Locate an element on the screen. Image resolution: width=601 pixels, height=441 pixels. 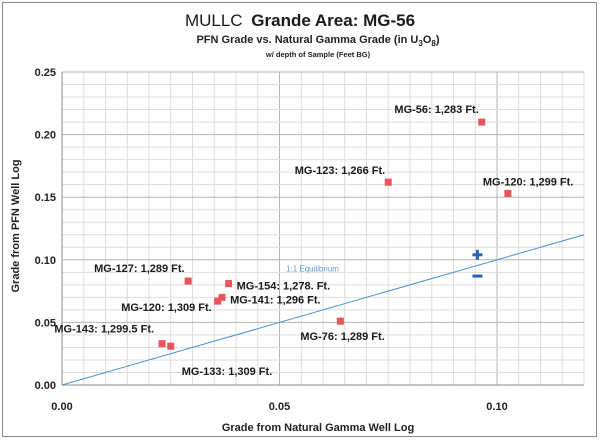
plus-marker is located at coordinates (477, 254).